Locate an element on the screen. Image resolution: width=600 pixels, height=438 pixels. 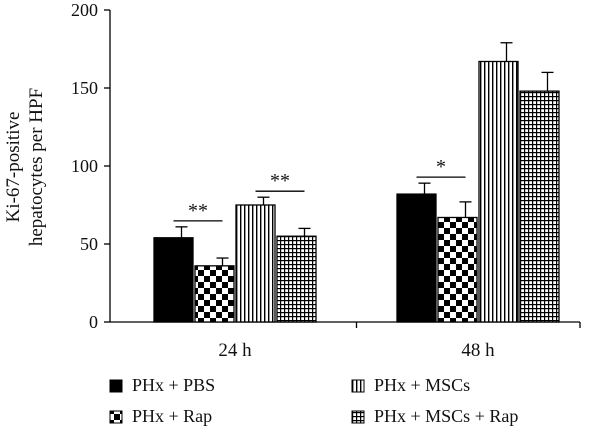
significance-label: * is located at coordinates (441, 167).